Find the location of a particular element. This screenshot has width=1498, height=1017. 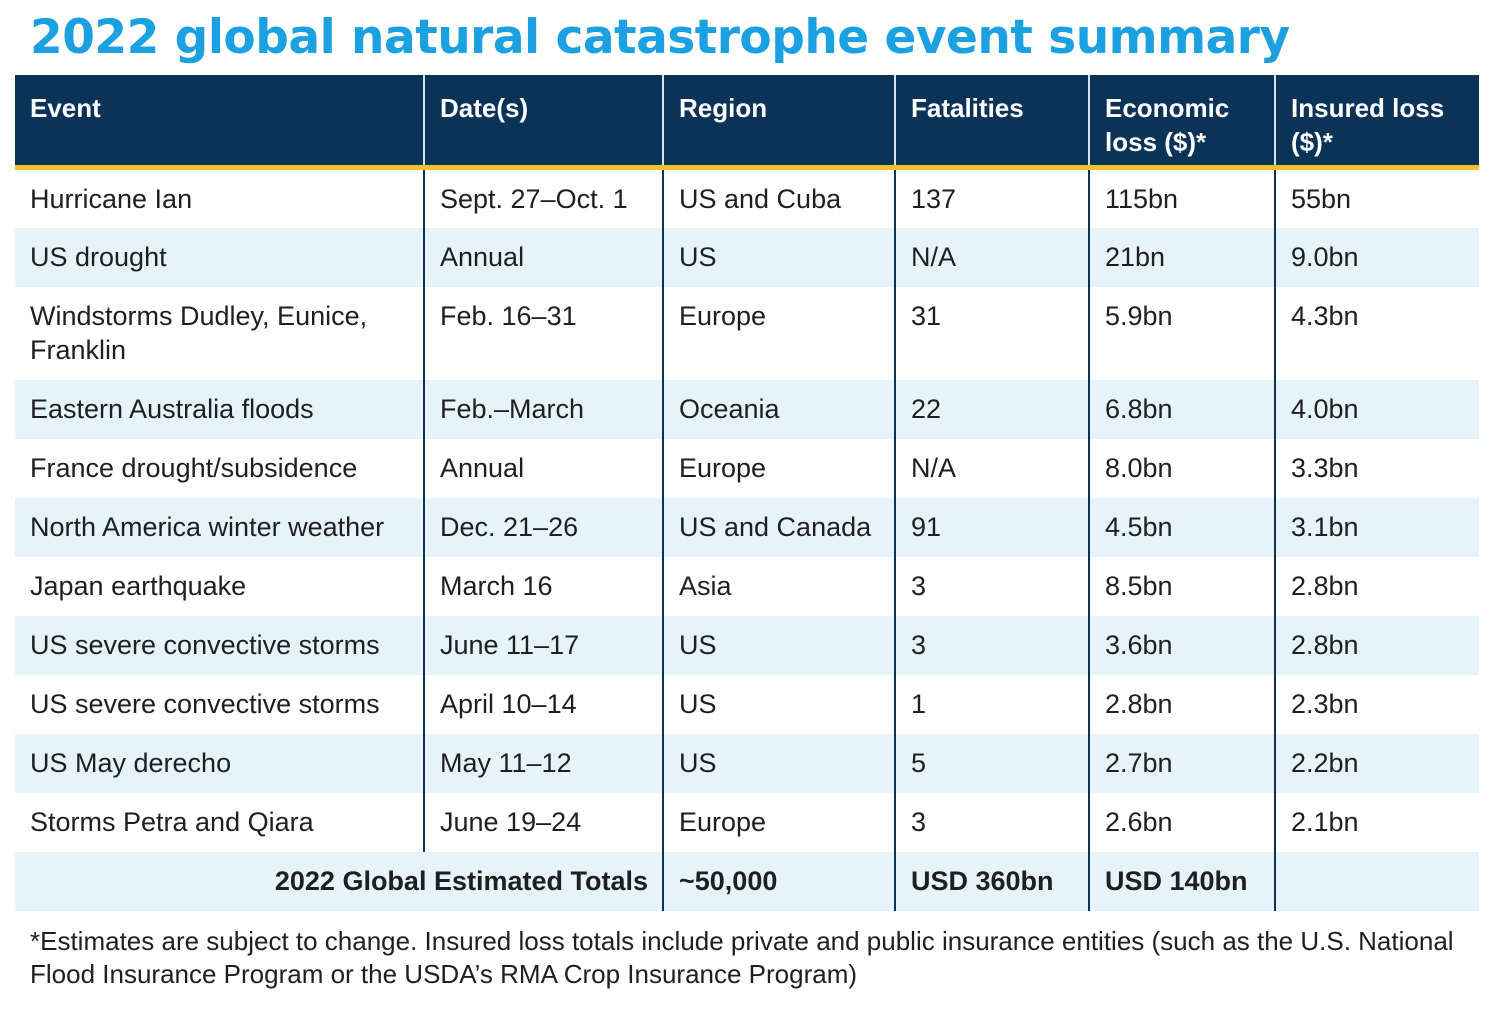

table-cell: Eastern Australia floods is located at coordinates (219, 409).